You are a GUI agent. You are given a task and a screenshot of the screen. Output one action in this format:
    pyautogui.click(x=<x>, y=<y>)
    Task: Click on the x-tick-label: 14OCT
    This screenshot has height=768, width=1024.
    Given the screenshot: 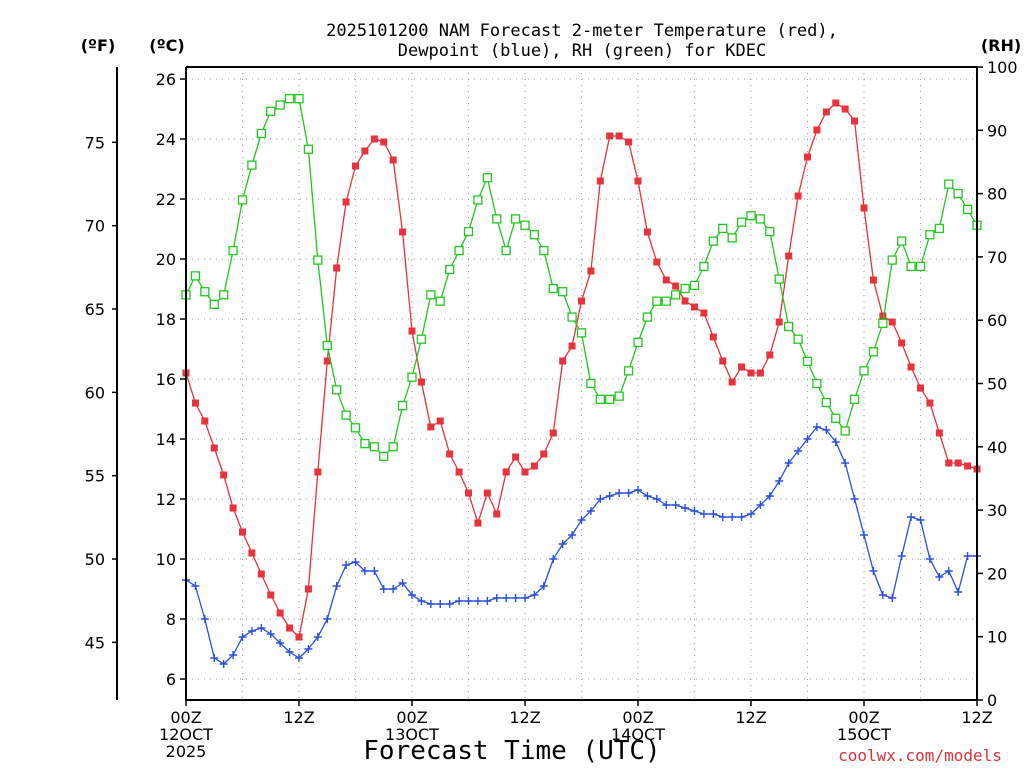 What is the action you would take?
    pyautogui.click(x=638, y=734)
    